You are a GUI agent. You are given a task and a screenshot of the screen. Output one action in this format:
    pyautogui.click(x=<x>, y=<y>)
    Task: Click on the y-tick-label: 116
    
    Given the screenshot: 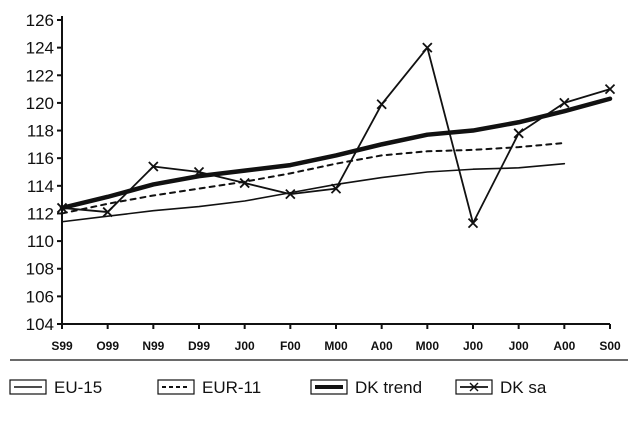 What is the action you would take?
    pyautogui.click(x=40, y=158)
    